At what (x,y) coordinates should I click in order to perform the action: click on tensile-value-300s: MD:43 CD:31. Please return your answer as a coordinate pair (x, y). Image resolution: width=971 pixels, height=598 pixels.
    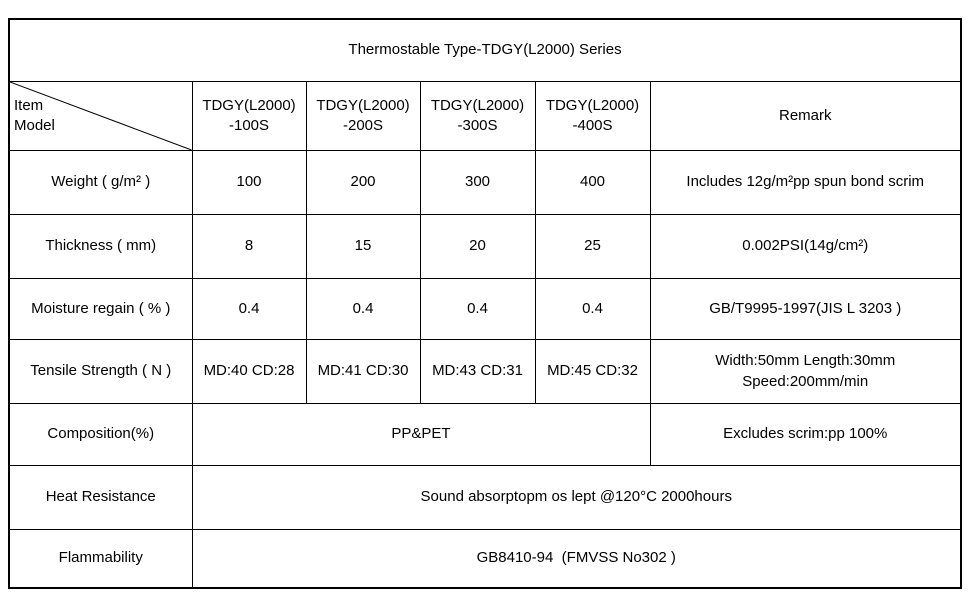
    Looking at the image, I should click on (477, 371).